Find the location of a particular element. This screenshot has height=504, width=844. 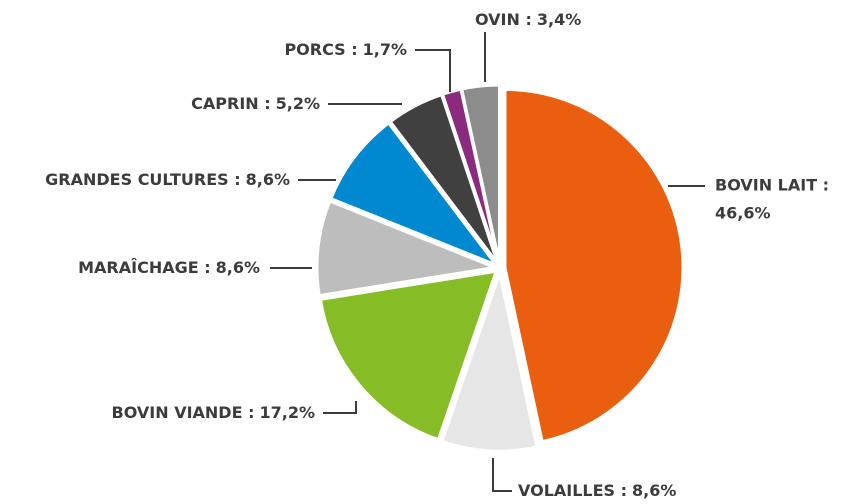

slice-label: PORCS : 1,7% is located at coordinates (345, 49).